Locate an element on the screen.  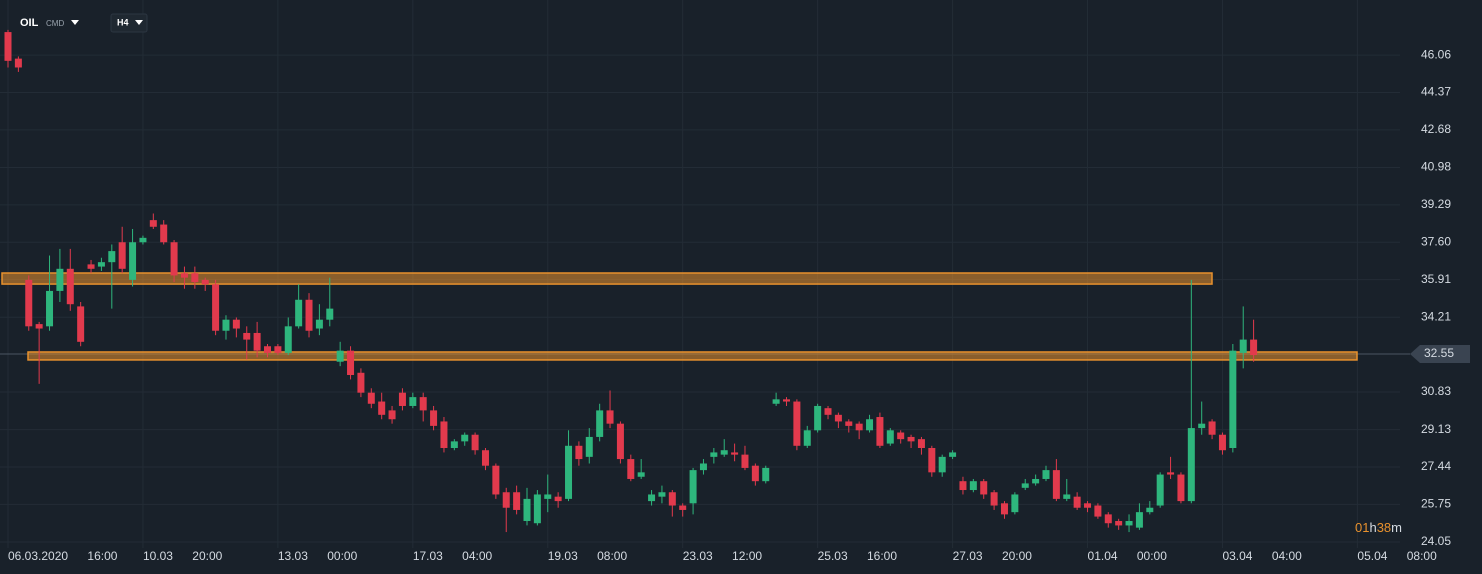
symbol: OIL is located at coordinates (29, 23).